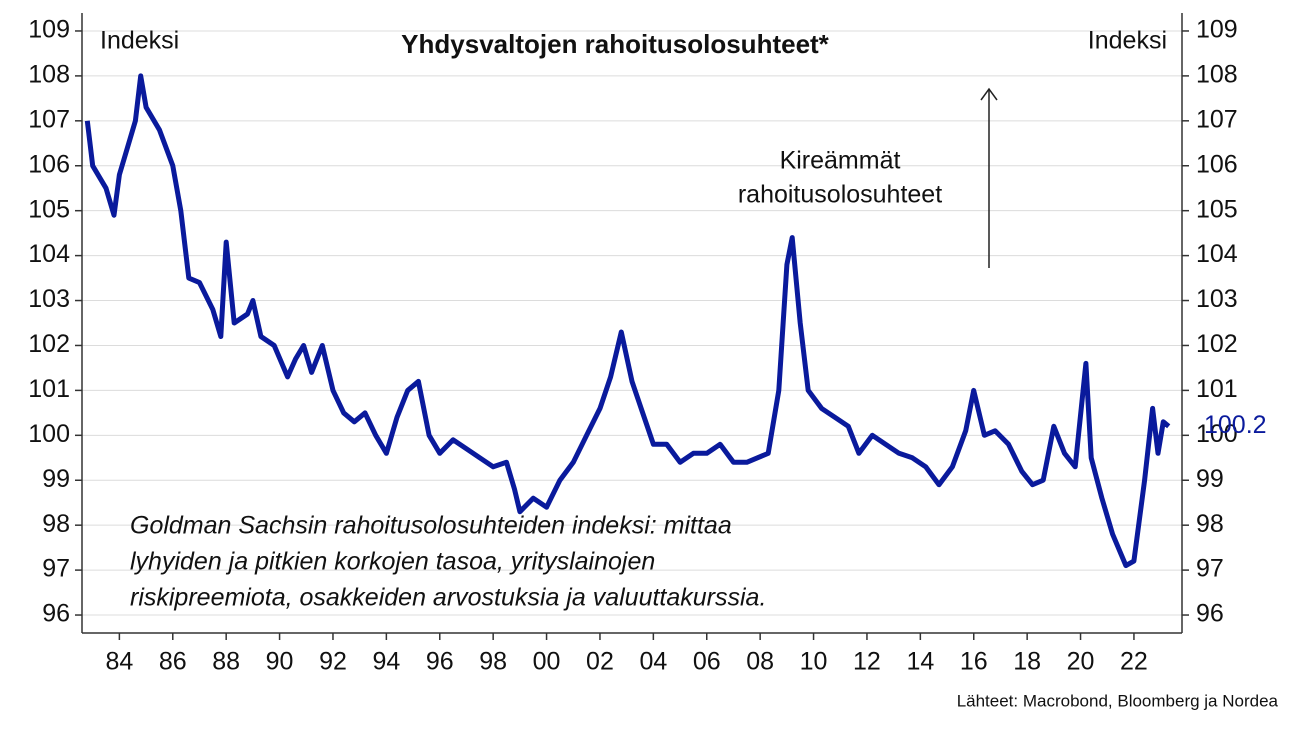  What do you see at coordinates (173, 662) in the screenshot?
I see `x-tick-label: 86` at bounding box center [173, 662].